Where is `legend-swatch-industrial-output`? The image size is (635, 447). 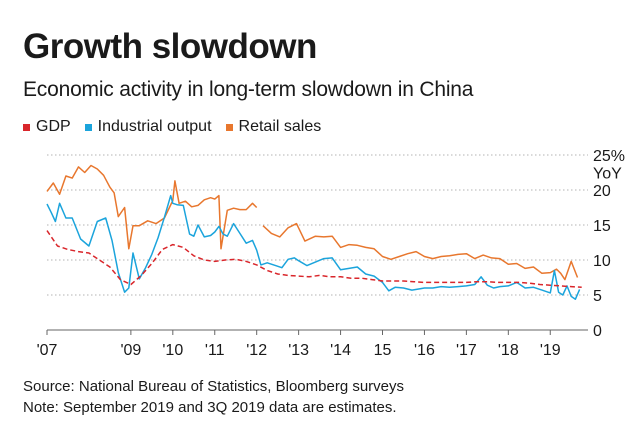 legend-swatch-industrial-output is located at coordinates (88, 127).